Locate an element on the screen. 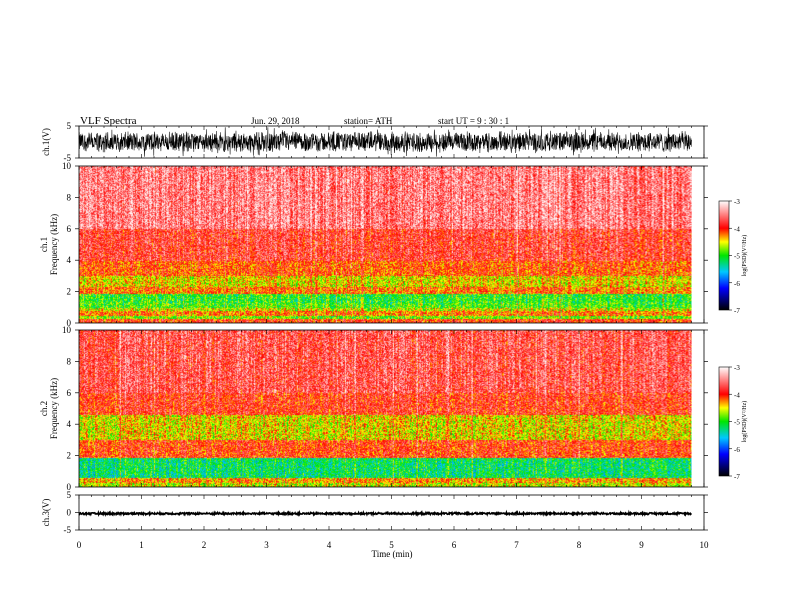  ch2-spectrogram-ytick-label: 2 is located at coordinates (69, 456).